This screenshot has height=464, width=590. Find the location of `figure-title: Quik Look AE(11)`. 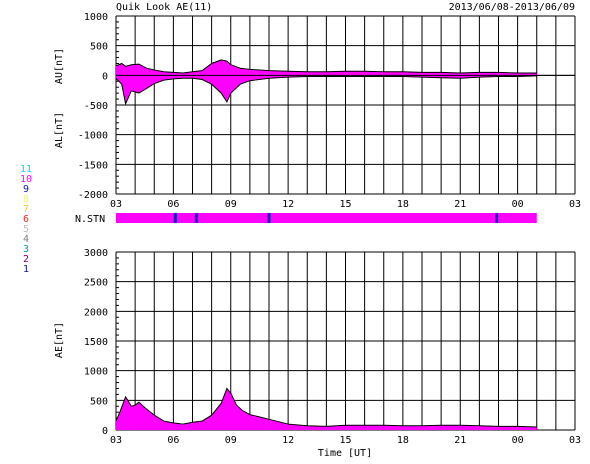

figure-title: Quik Look AE(11) is located at coordinates (164, 7).